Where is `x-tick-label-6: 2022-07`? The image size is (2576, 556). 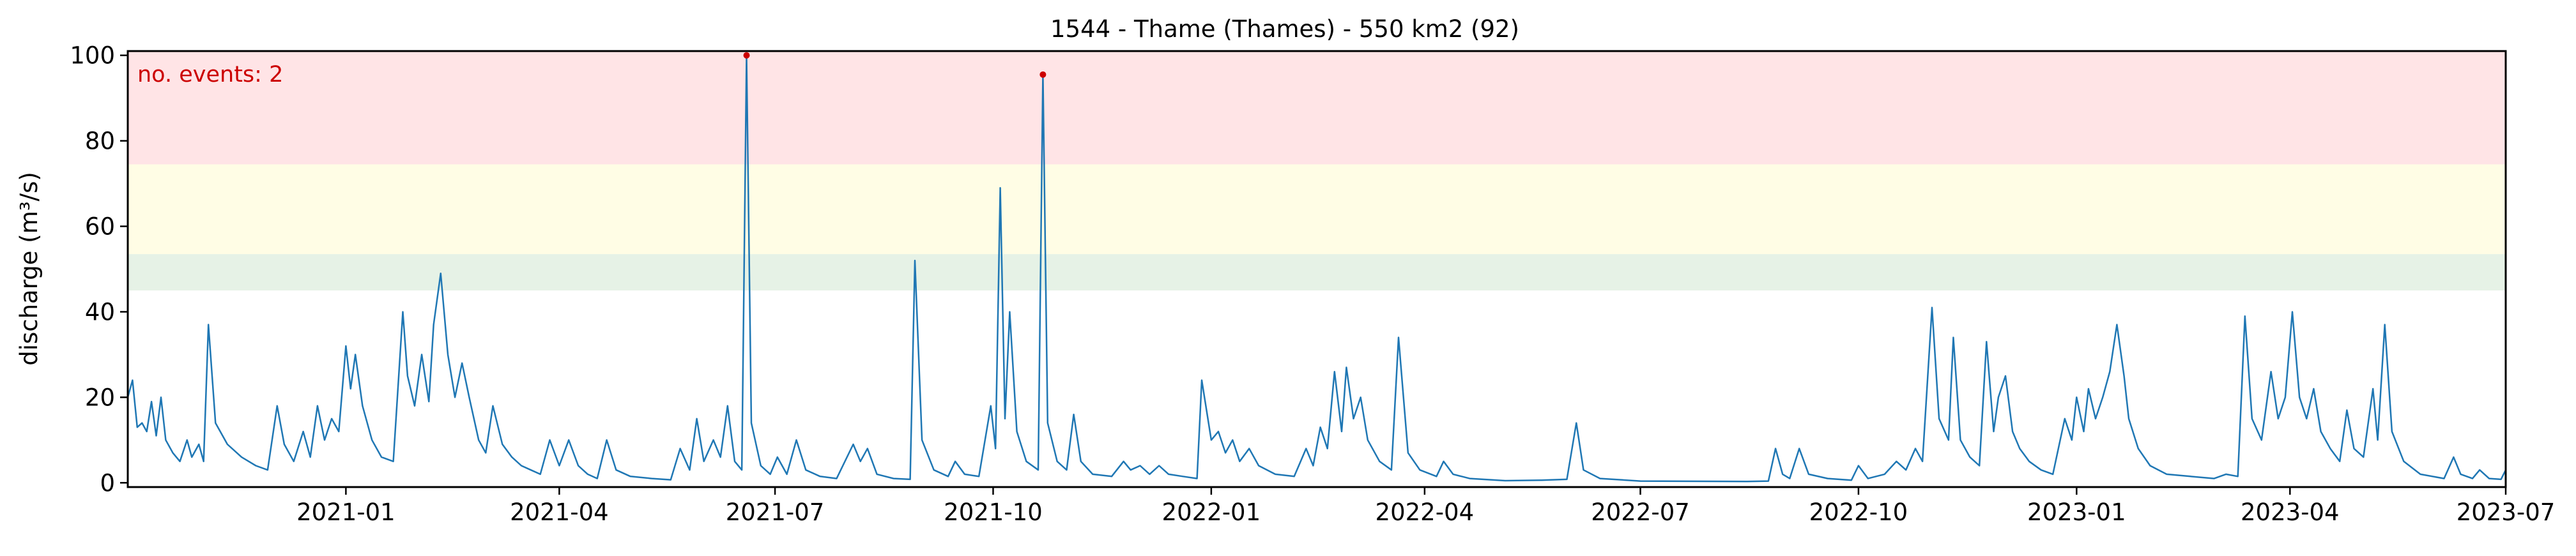
x-tick-label-6: 2022-07 is located at coordinates (1640, 512).